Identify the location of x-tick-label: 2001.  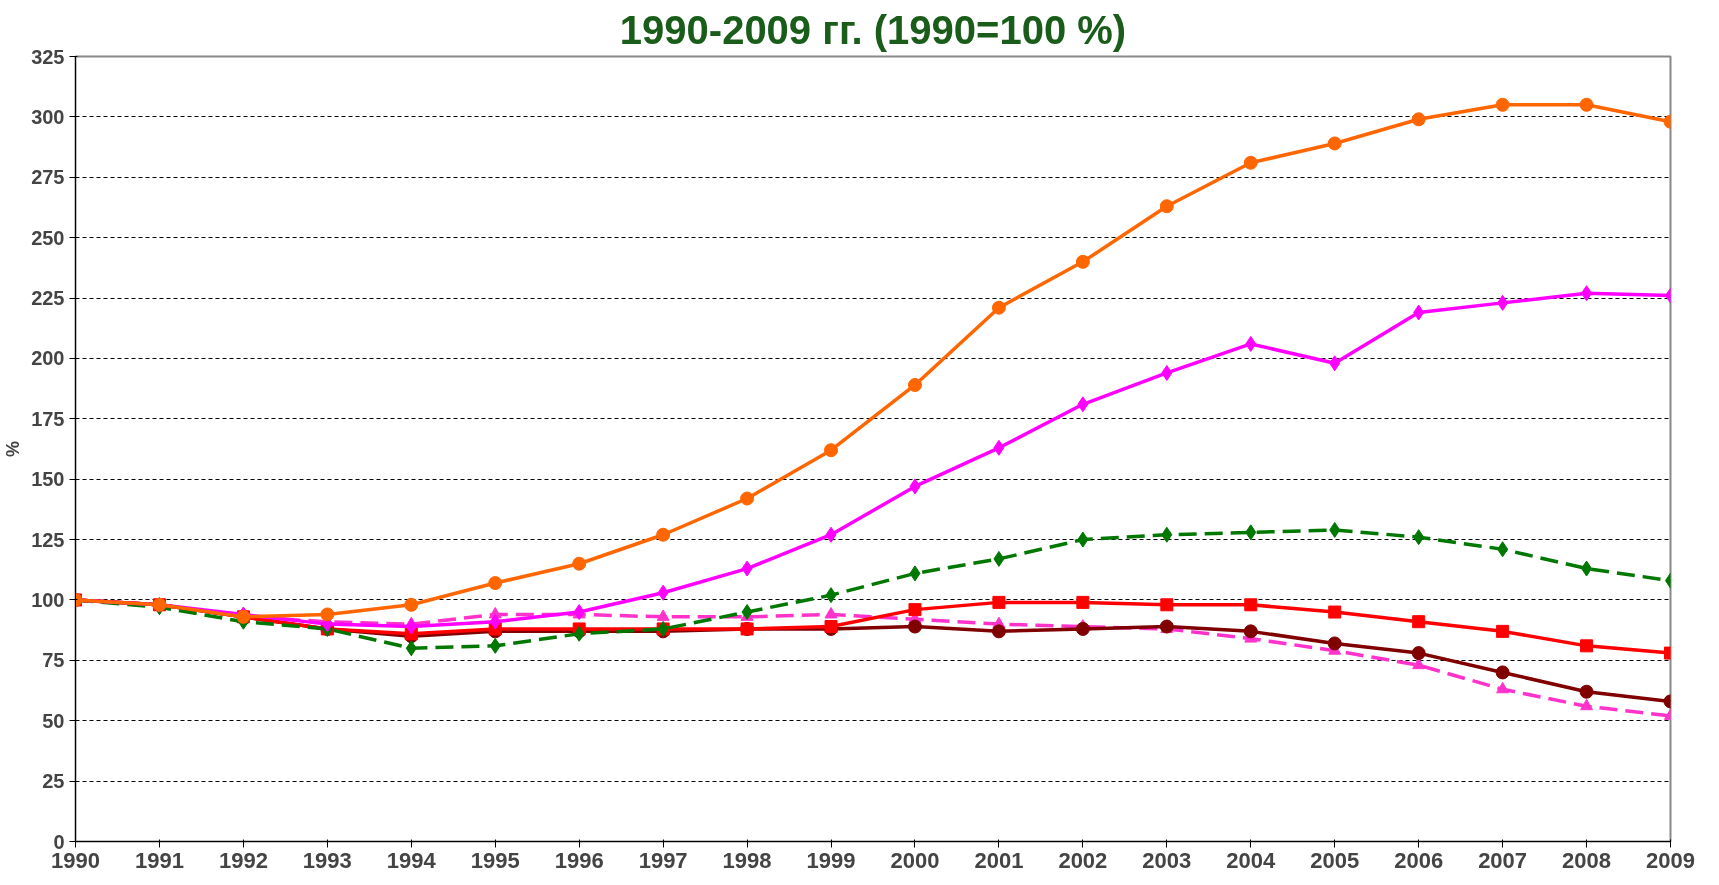
(999, 860).